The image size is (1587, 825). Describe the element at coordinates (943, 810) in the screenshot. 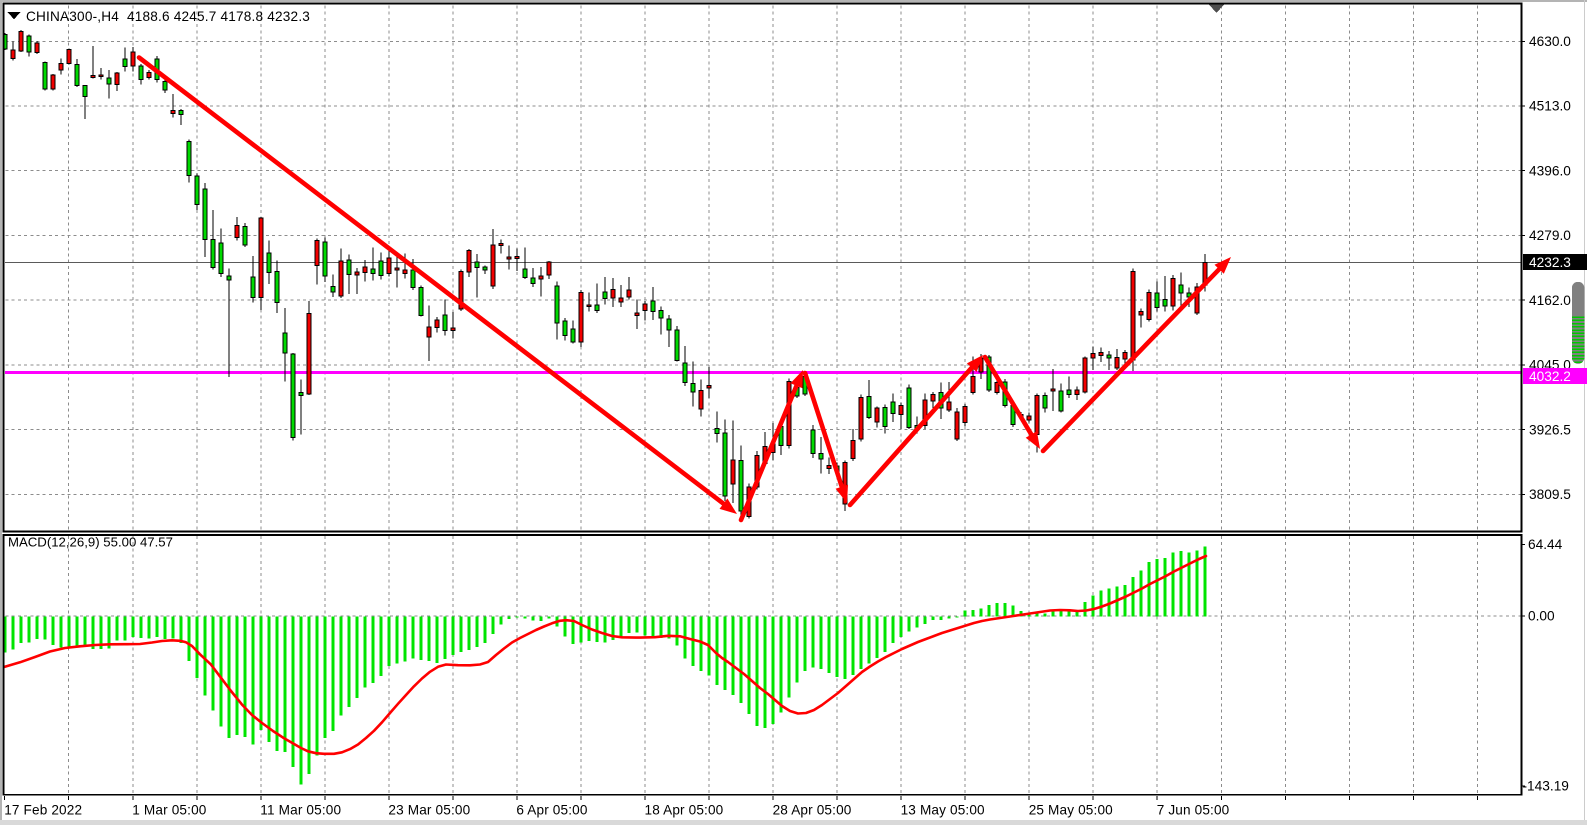

I see `svg-text: 13 May 05:00` at that location.